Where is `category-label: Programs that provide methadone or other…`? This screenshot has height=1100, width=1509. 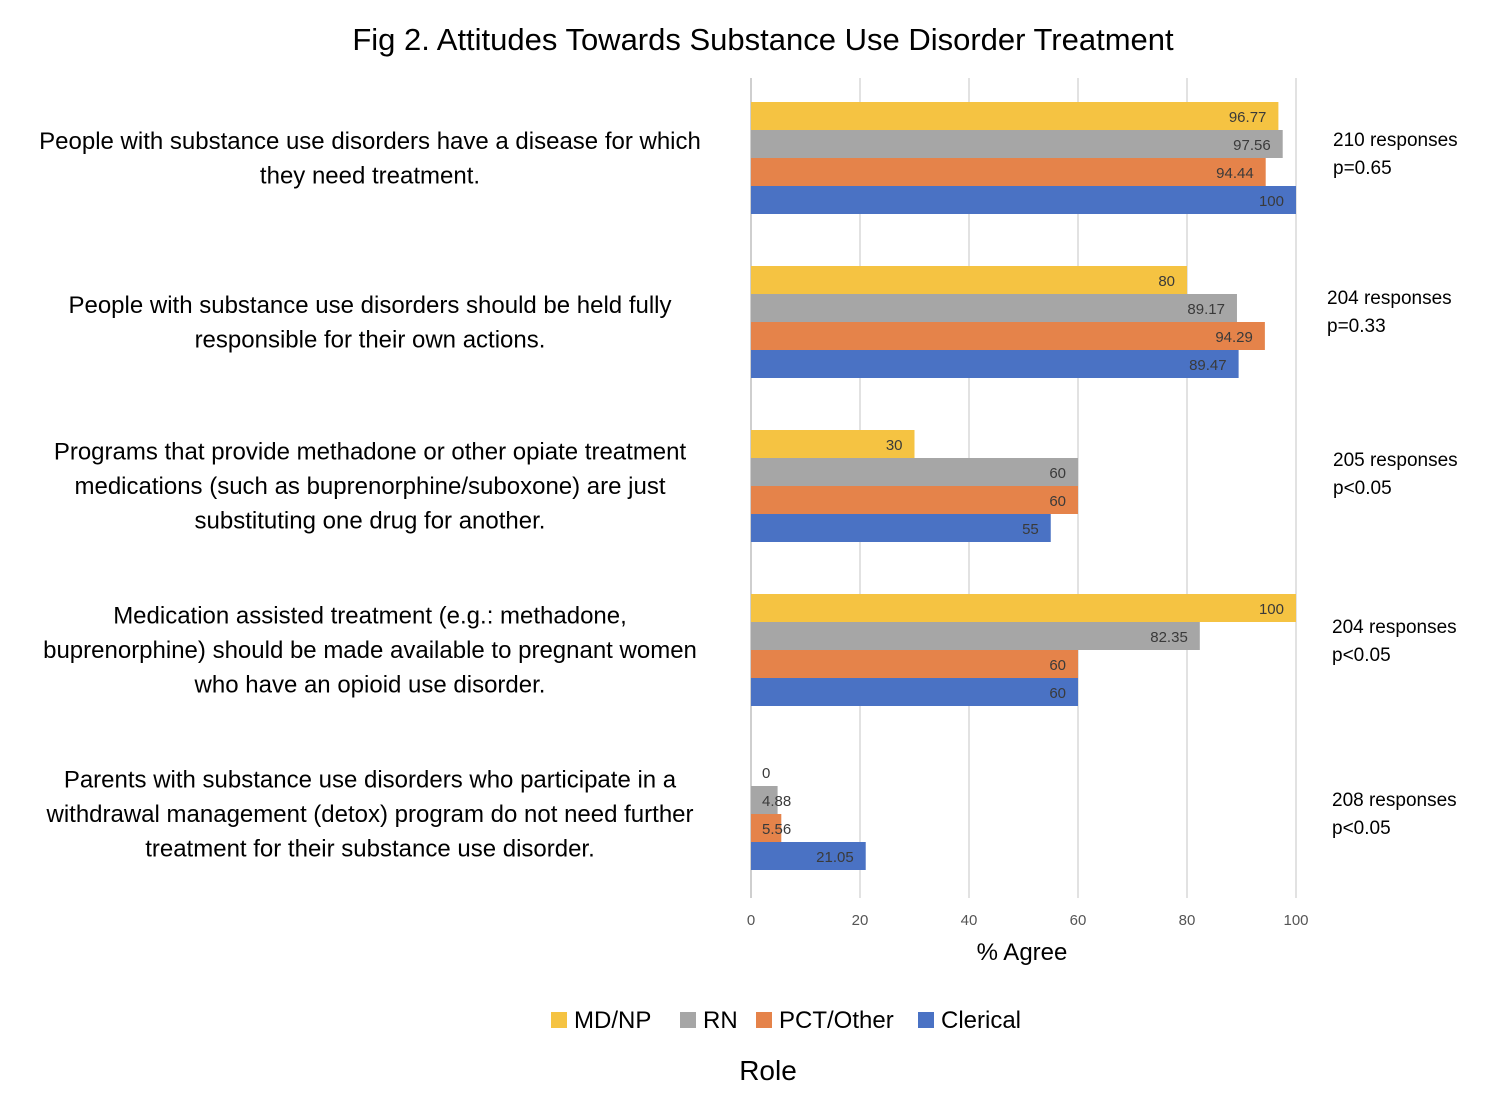 category-label: Programs that provide methadone or other… is located at coordinates (370, 487).